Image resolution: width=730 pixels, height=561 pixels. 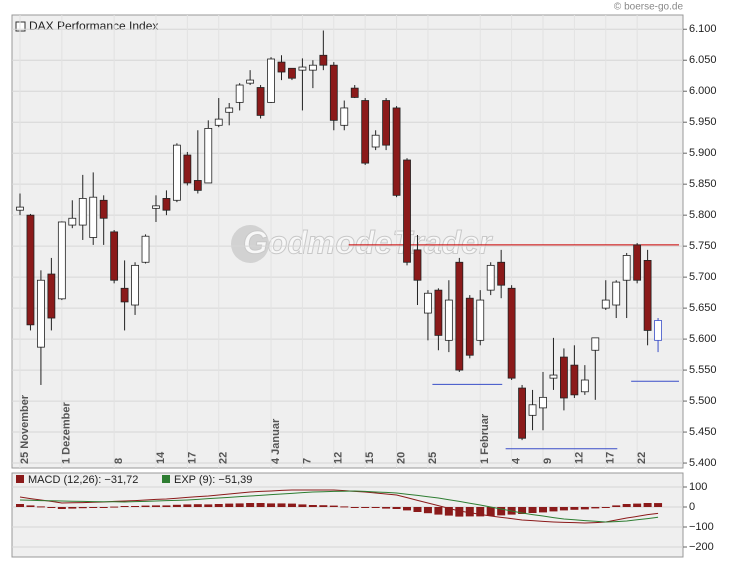 I want to click on y-tick-label: −100, so click(x=701, y=527).